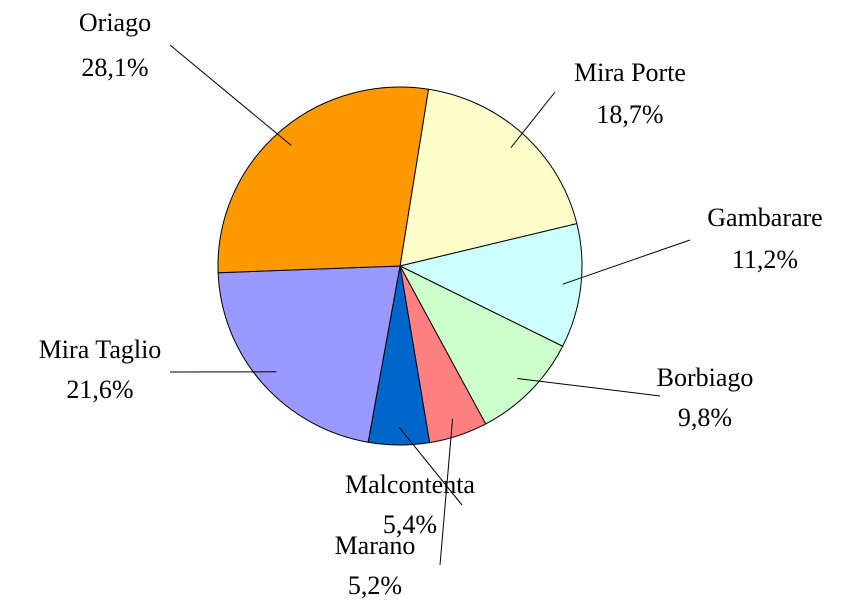 The height and width of the screenshot is (606, 856). Describe the element at coordinates (629, 114) in the screenshot. I see `slice-value-label: 18,7%` at that location.